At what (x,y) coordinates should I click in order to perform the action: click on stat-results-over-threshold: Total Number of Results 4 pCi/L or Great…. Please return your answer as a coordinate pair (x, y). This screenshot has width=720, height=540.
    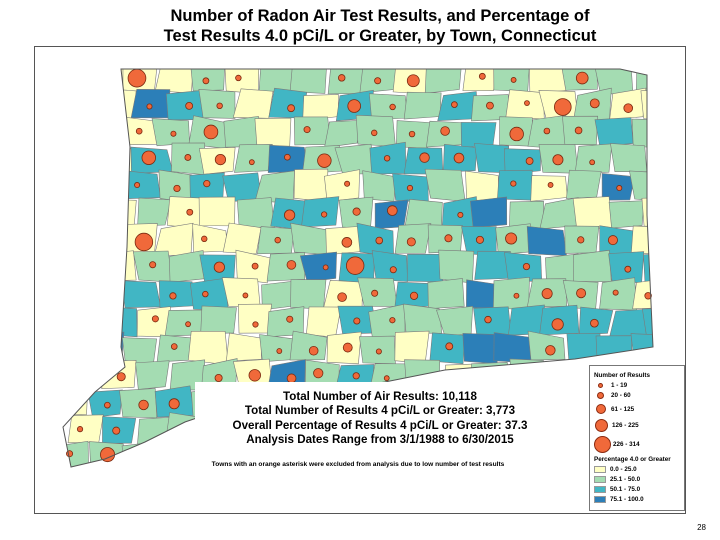
    Looking at the image, I should click on (380, 411).